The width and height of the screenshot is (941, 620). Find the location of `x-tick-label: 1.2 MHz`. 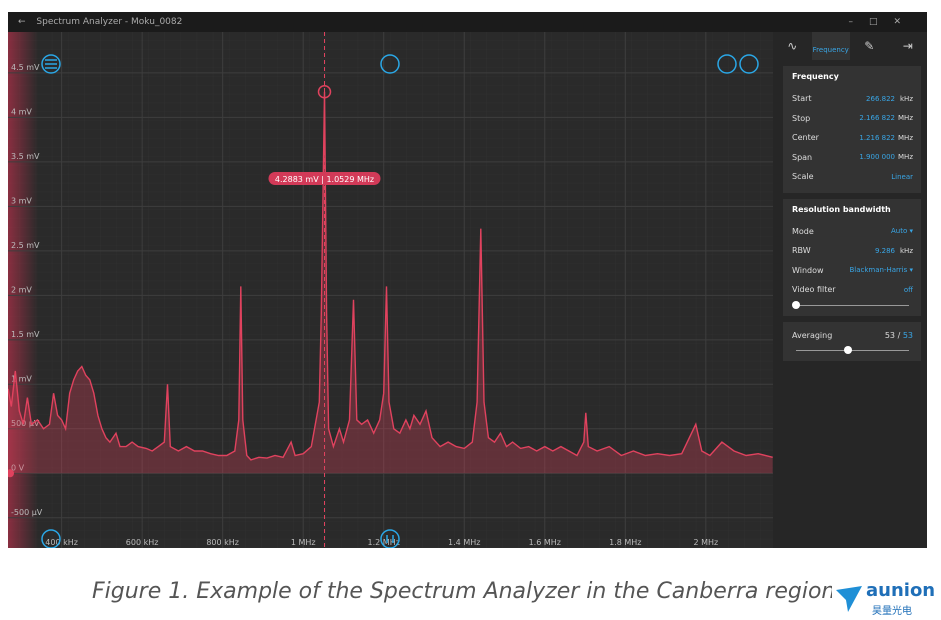

x-tick-label: 1.2 MHz is located at coordinates (384, 542).